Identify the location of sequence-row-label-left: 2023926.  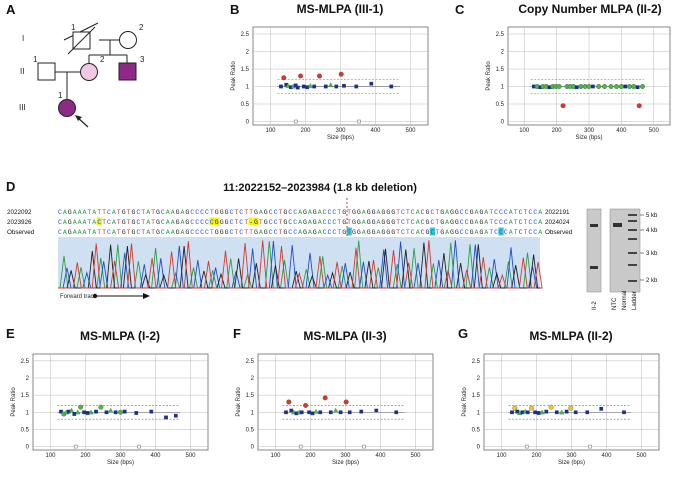
(19, 222).